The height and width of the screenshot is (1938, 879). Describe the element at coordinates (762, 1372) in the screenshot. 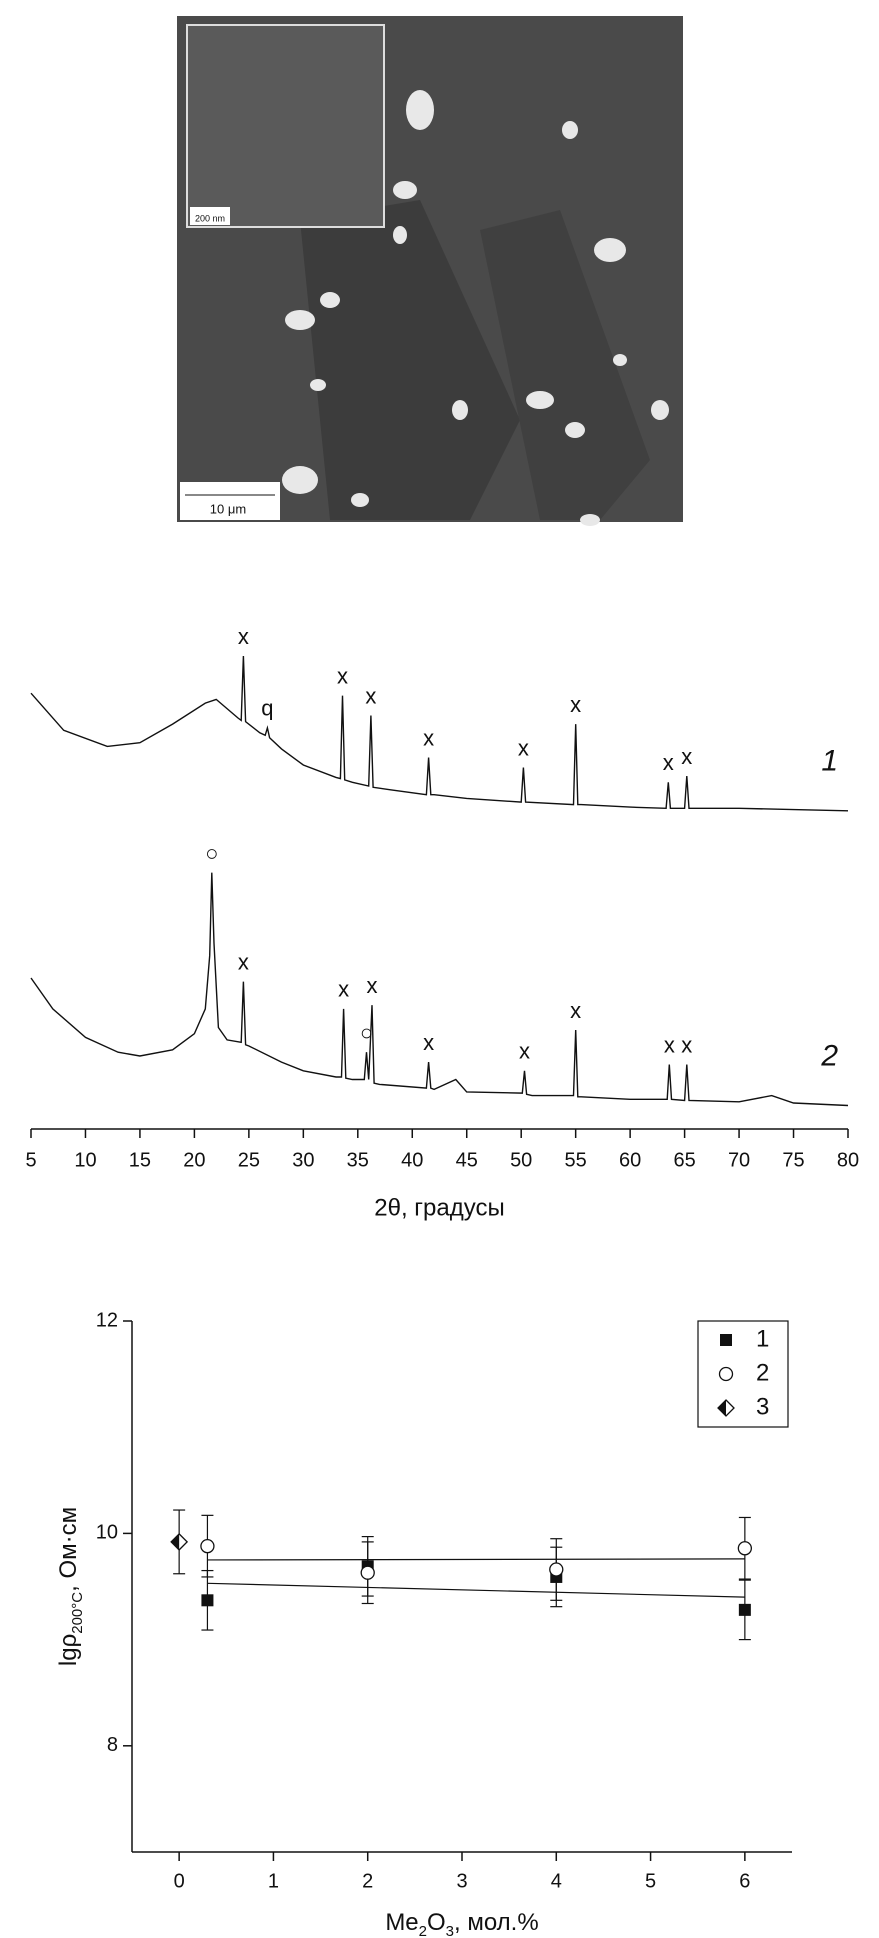

I see `legend-label: 2` at that location.